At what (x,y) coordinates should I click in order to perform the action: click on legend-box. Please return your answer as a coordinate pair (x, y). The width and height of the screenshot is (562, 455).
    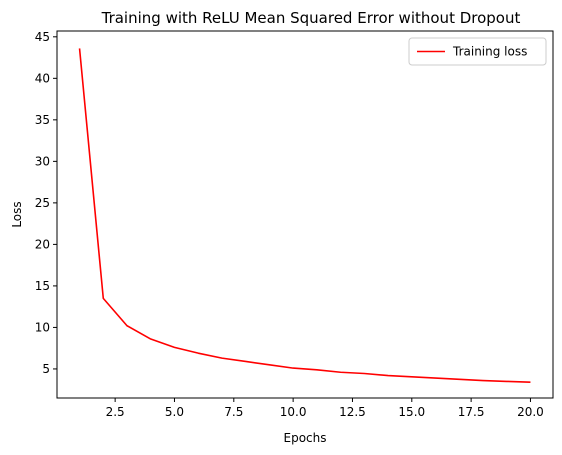
    Looking at the image, I should click on (477, 51).